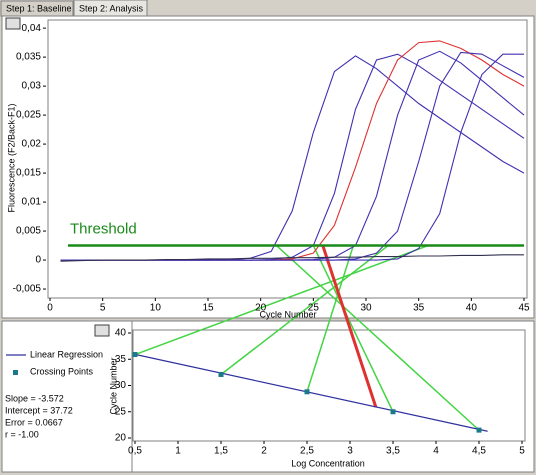  Describe the element at coordinates (264, 451) in the screenshot. I see `x-tick-label: 2` at that location.